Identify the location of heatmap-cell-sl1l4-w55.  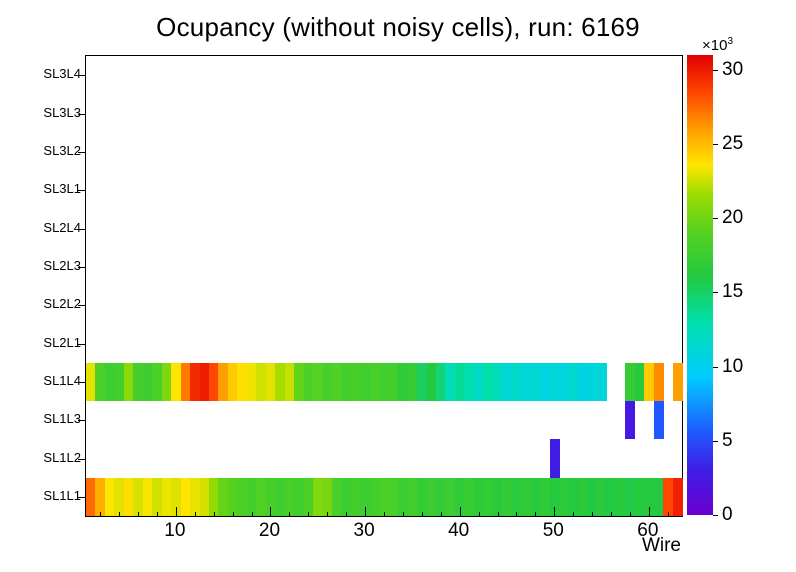
(601, 381).